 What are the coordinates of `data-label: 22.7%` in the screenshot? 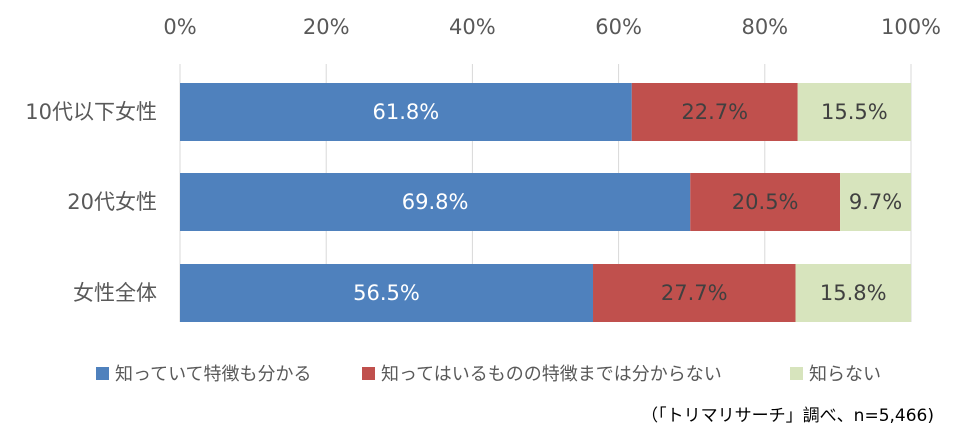 It's located at (714, 112).